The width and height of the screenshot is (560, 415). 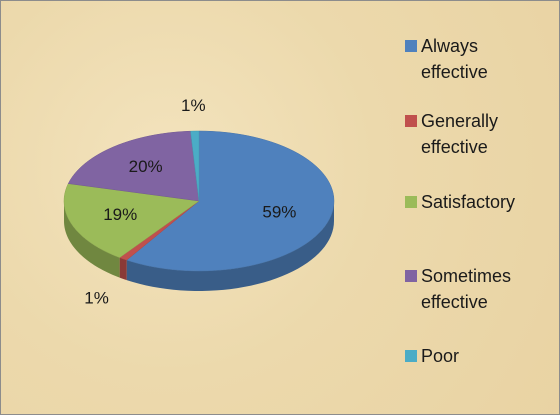 I want to click on data-label: 59%, so click(x=279, y=212).